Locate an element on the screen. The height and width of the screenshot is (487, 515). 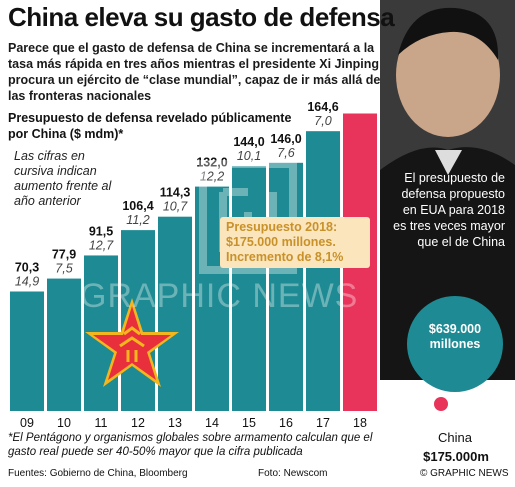
value-label: 114,3 is located at coordinates (175, 193).